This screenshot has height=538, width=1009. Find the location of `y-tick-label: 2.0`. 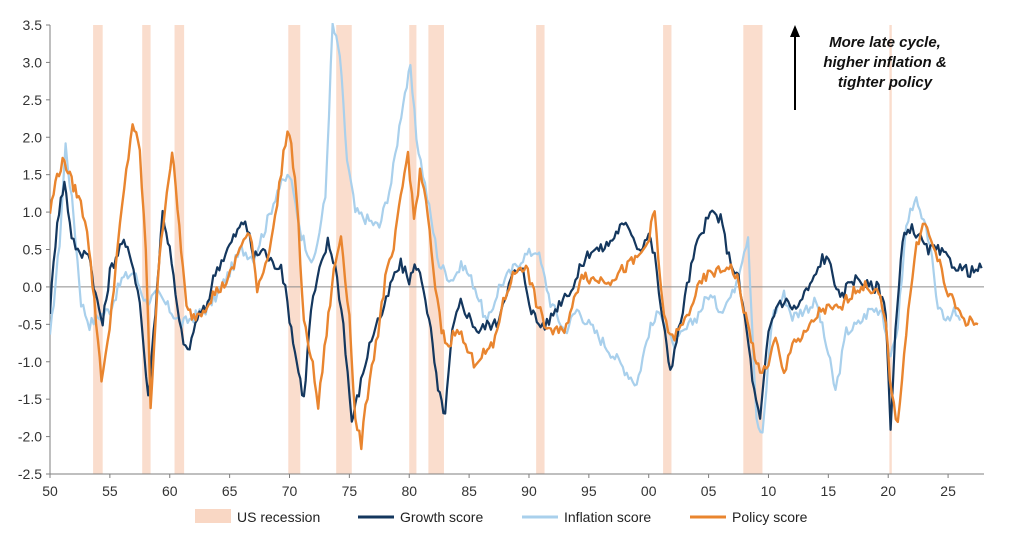

y-tick-label: 2.0 is located at coordinates (33, 137).